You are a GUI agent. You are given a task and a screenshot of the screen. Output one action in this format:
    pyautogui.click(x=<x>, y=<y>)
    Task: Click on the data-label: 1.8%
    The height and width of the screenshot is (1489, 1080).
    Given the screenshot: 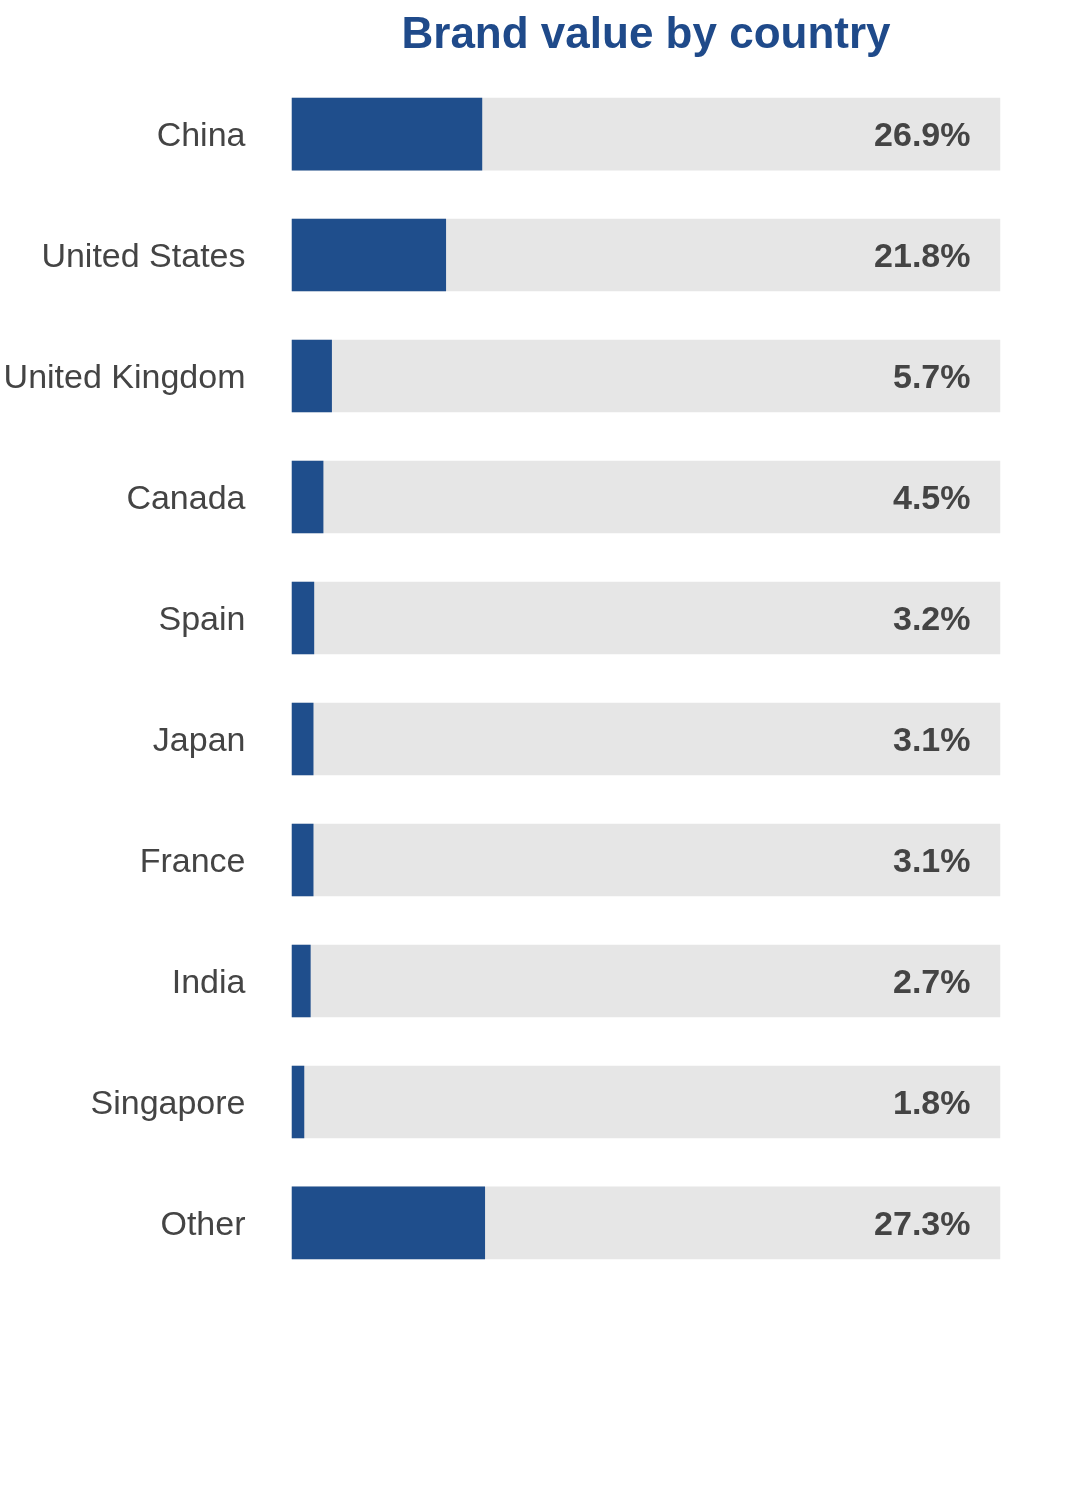 What is the action you would take?
    pyautogui.click(x=932, y=1101)
    